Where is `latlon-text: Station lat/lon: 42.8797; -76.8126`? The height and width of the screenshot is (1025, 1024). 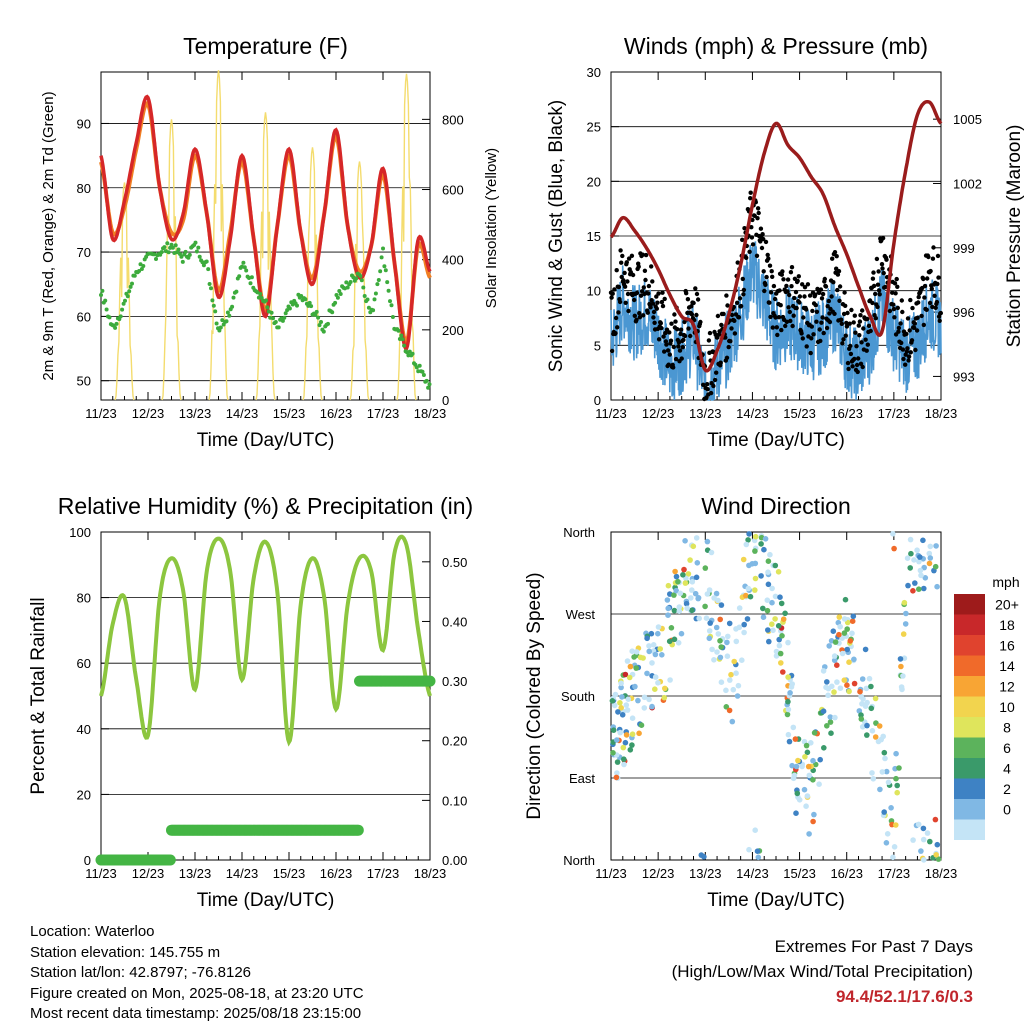 latlon-text: Station lat/lon: 42.8797; -76.8126 is located at coordinates (141, 972).